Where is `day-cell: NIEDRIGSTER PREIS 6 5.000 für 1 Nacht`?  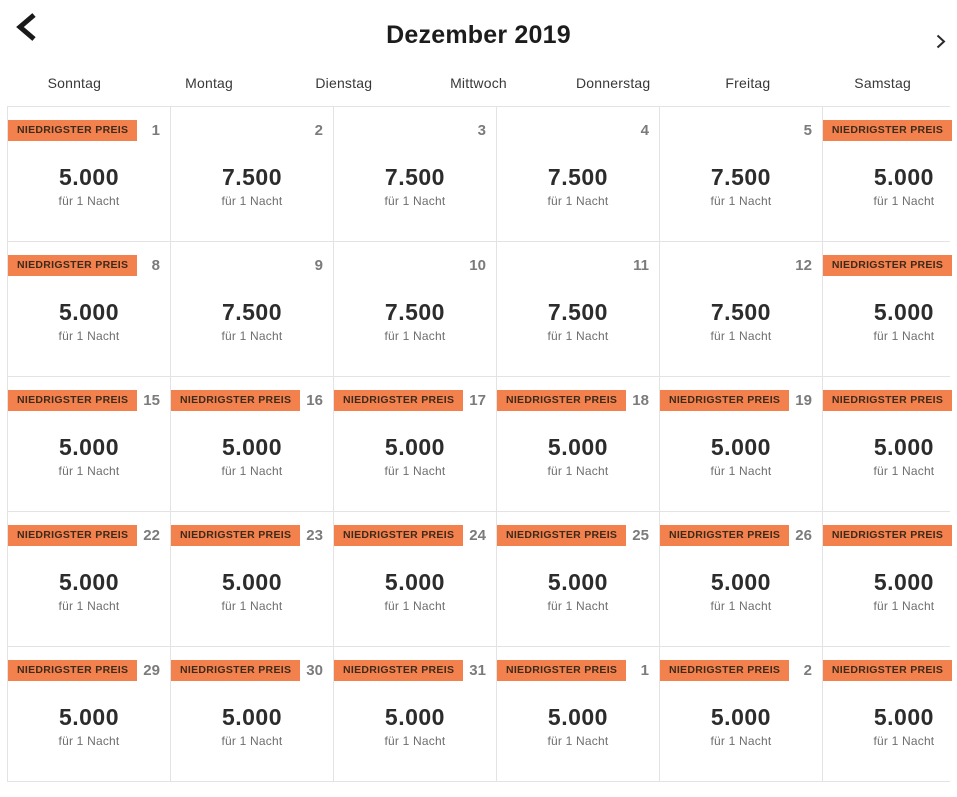 day-cell: NIEDRIGSTER PREIS 6 5.000 für 1 Nacht is located at coordinates (889, 174).